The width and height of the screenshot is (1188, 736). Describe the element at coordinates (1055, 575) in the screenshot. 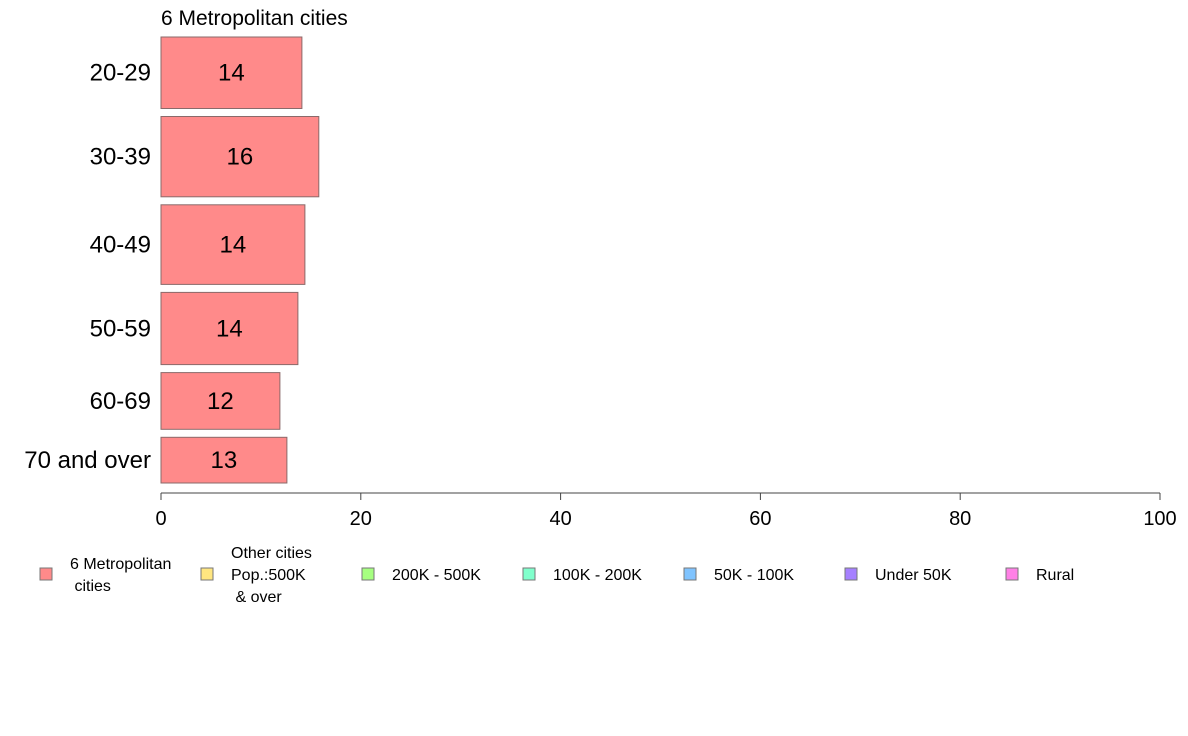

I see `legend-label: Rural` at that location.